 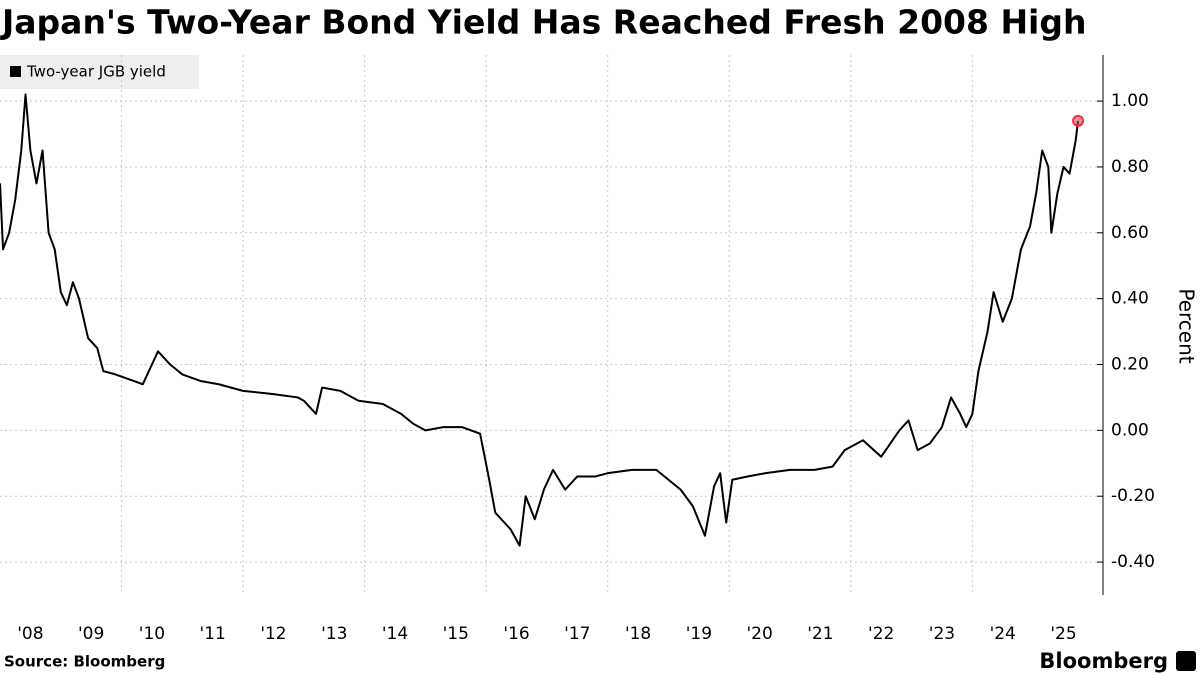 What do you see at coordinates (1130, 430) in the screenshot?
I see `y-tick-label: 0.00` at bounding box center [1130, 430].